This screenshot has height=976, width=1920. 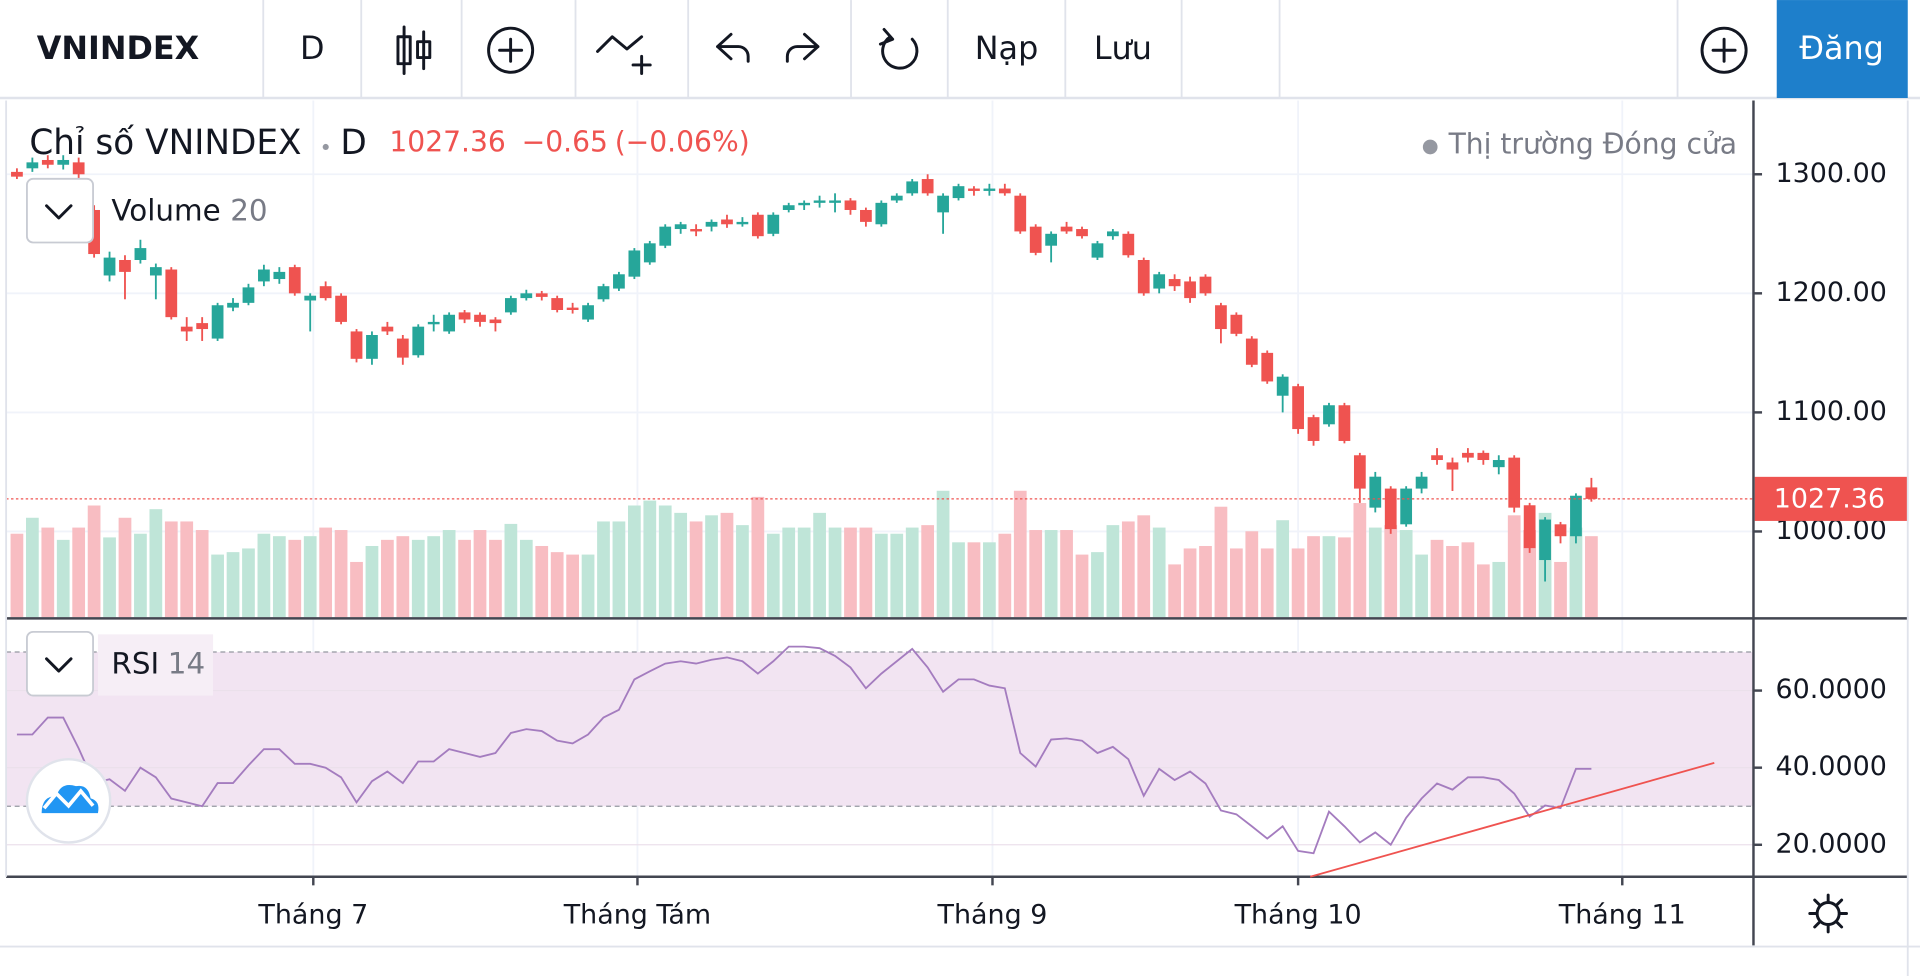 I want to click on market-status: Thị trường Đóng cửa, so click(x=1592, y=144).